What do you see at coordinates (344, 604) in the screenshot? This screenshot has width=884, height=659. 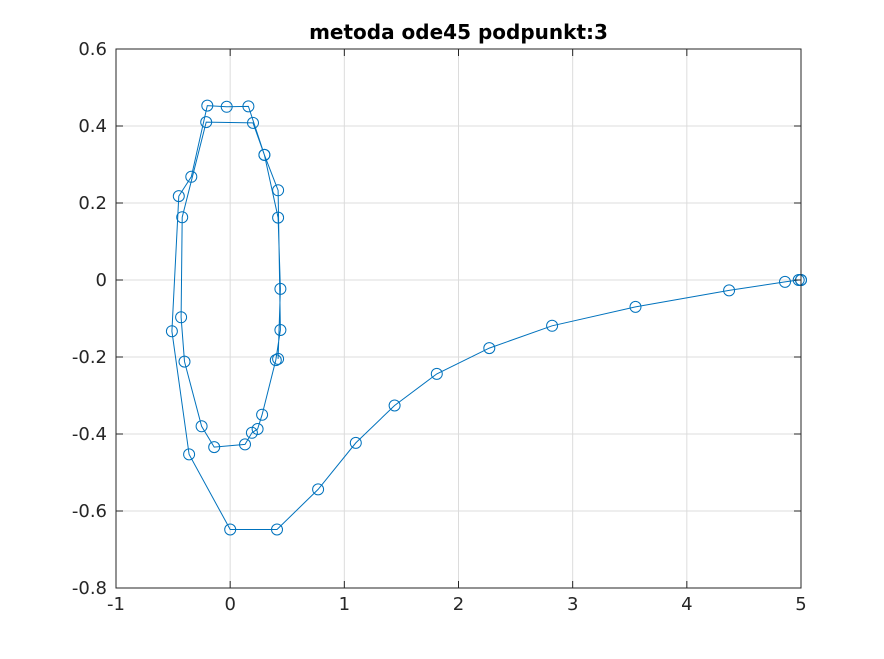 I see `x-tick-label: 1` at bounding box center [344, 604].